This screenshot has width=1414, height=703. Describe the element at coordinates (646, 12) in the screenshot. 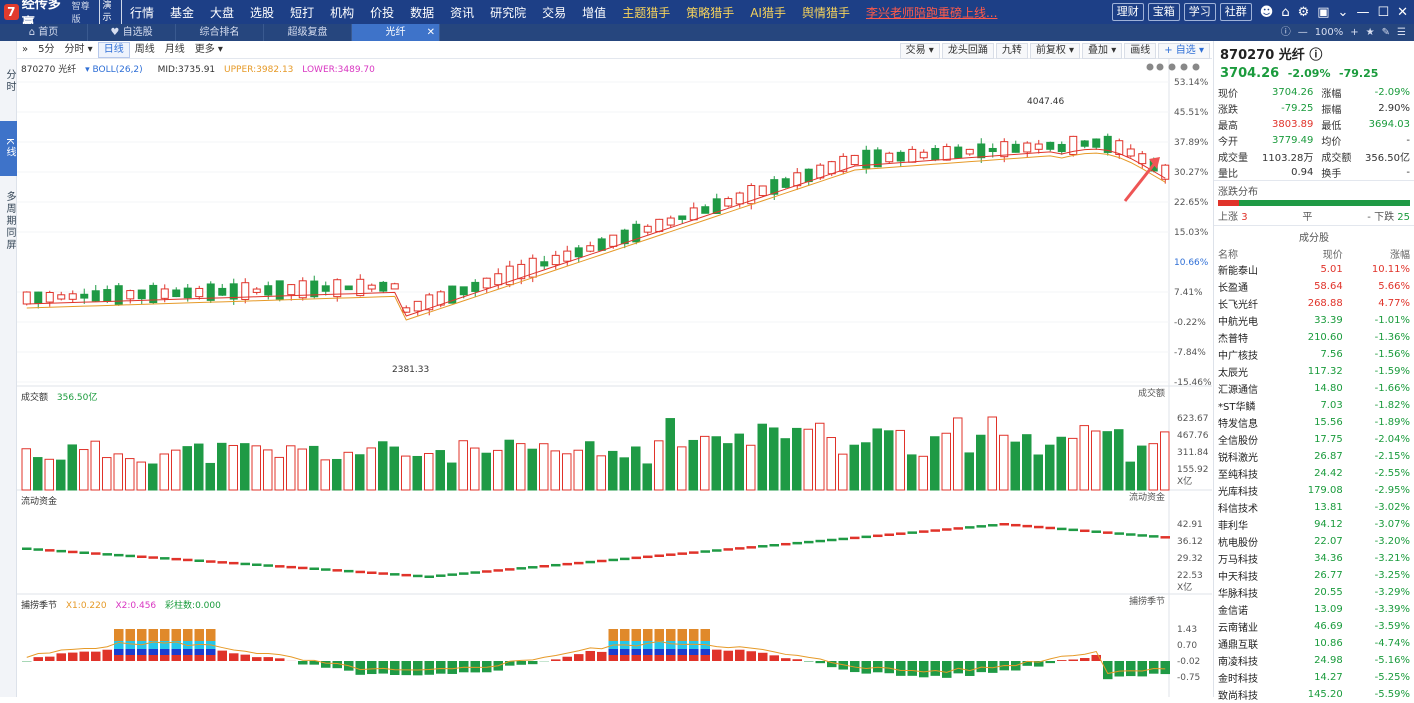

I see `menu-item-12: 主题猎手` at that location.